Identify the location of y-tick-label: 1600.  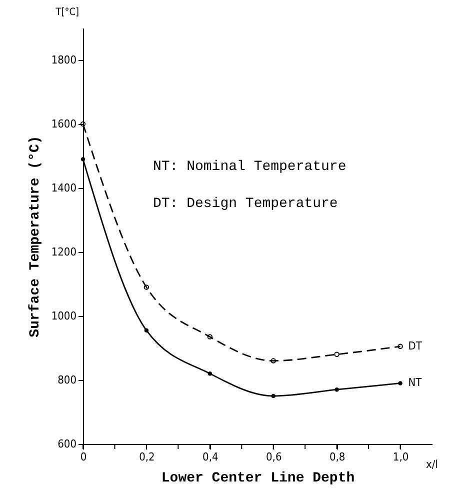
(63, 124).